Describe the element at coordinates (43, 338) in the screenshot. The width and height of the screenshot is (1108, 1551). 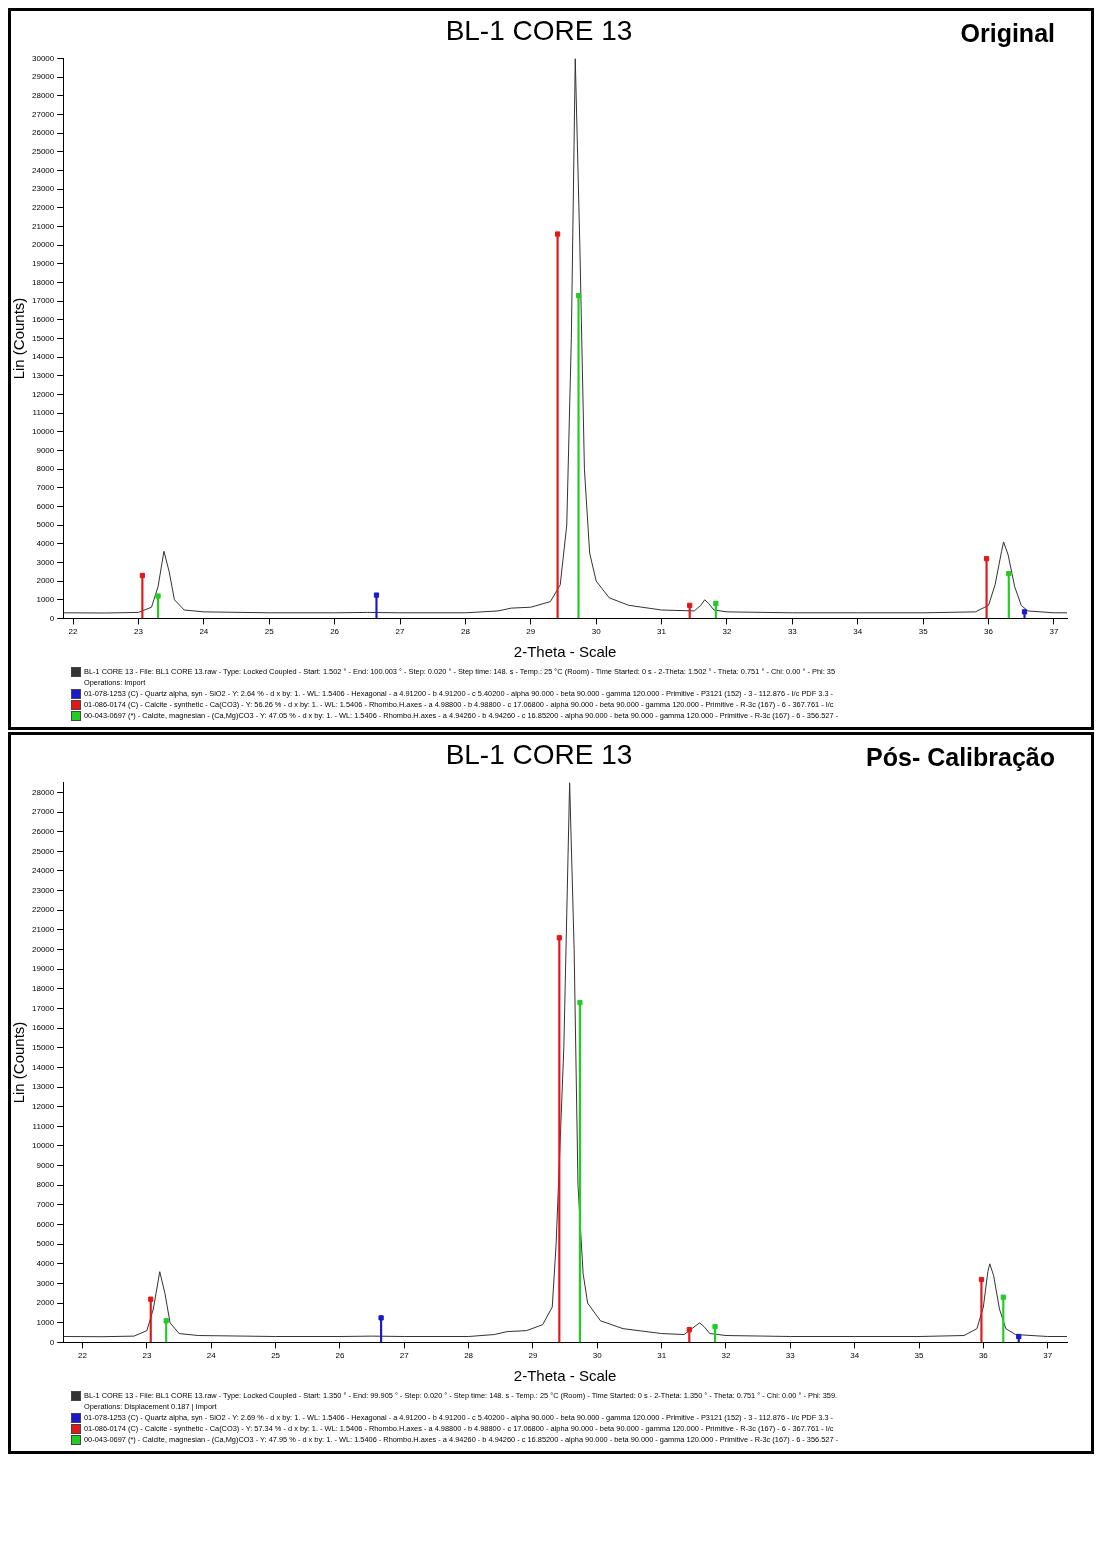
I see `y-tick-label: 15000` at that location.